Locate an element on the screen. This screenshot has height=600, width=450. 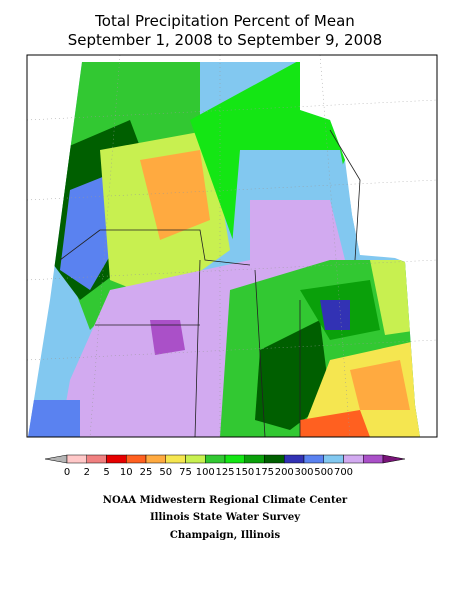
legend-label: 25 is located at coordinates (146, 472).